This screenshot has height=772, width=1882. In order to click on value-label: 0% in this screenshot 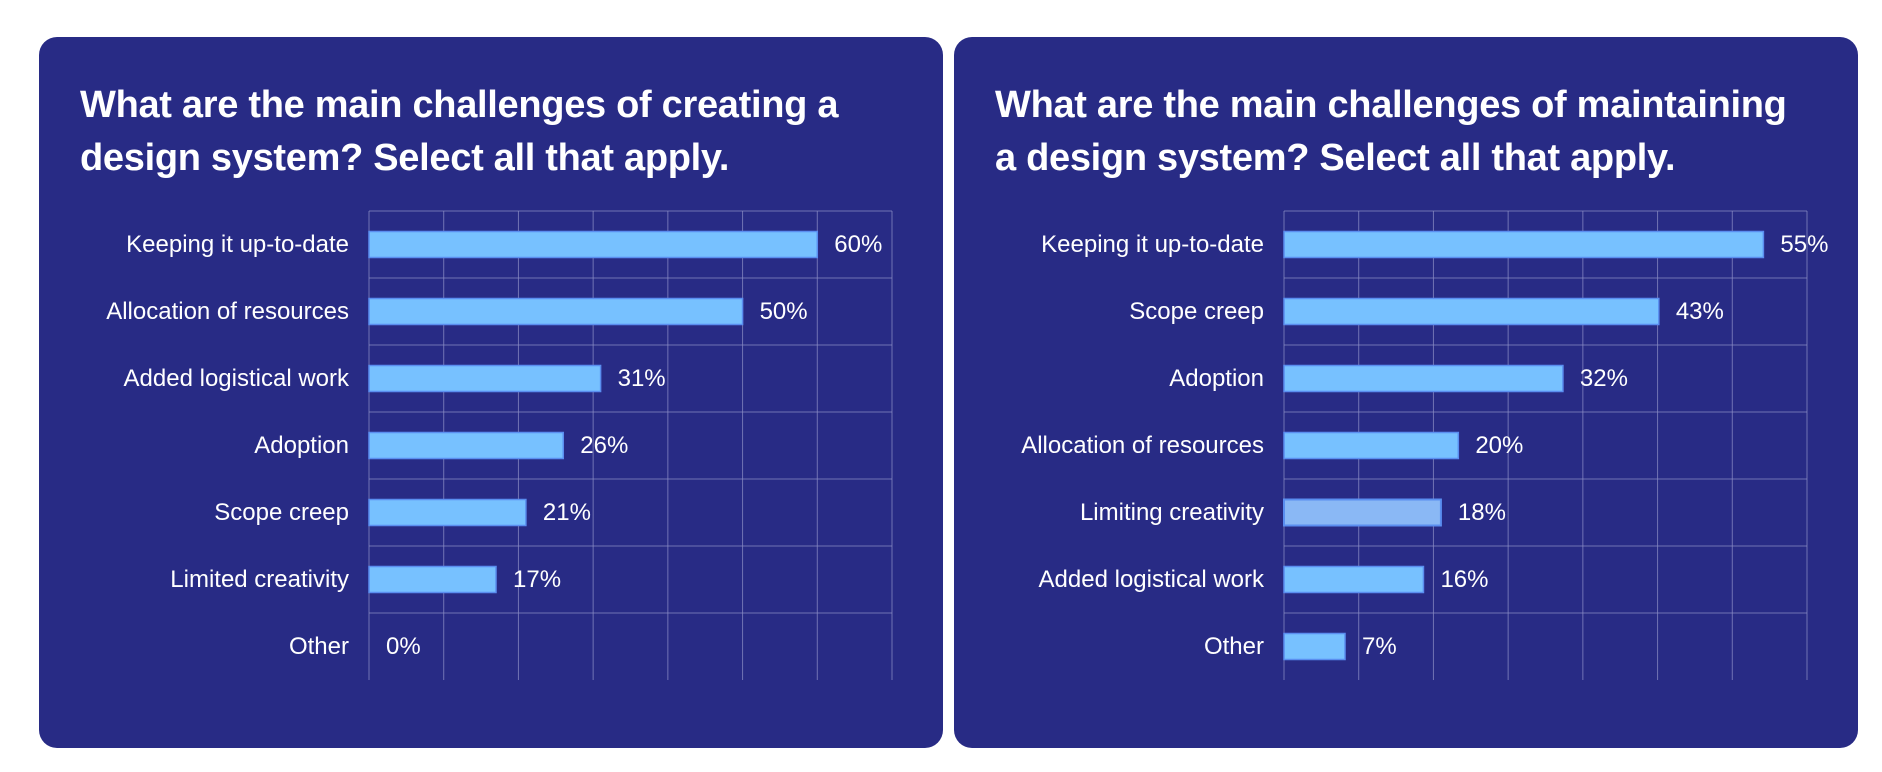, I will do `click(403, 646)`.